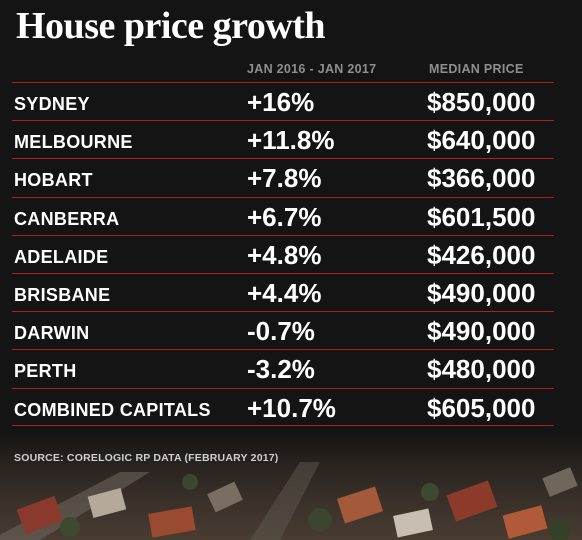 The width and height of the screenshot is (582, 540). Describe the element at coordinates (52, 104) in the screenshot. I see `city-name: SYDNEY` at that location.